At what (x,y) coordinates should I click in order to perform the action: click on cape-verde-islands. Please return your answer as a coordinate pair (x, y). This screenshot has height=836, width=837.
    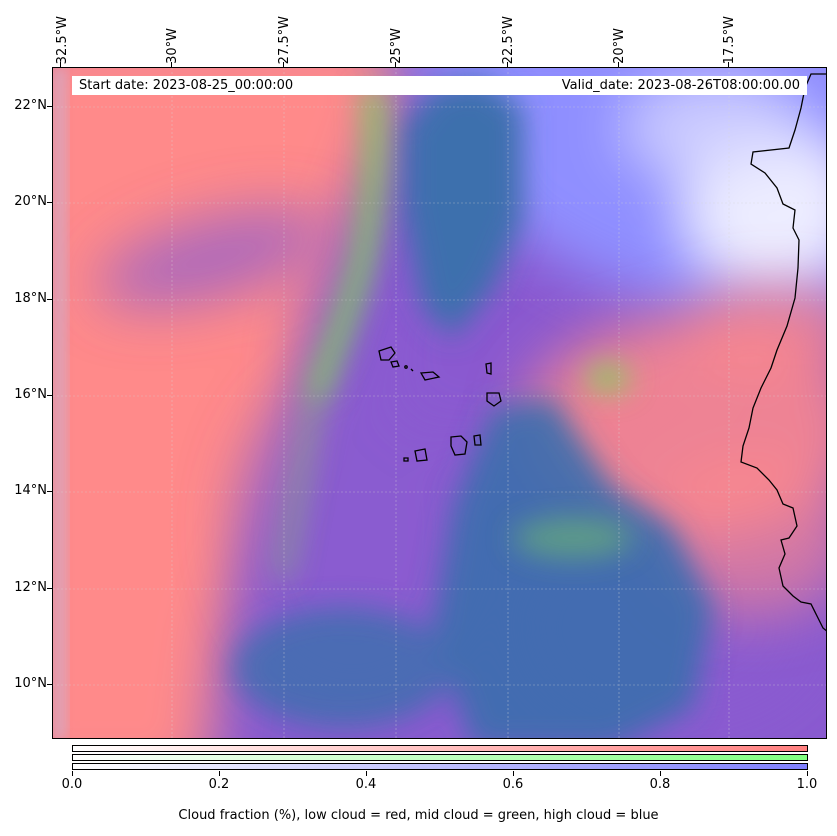
    Looking at the image, I should click on (440, 404).